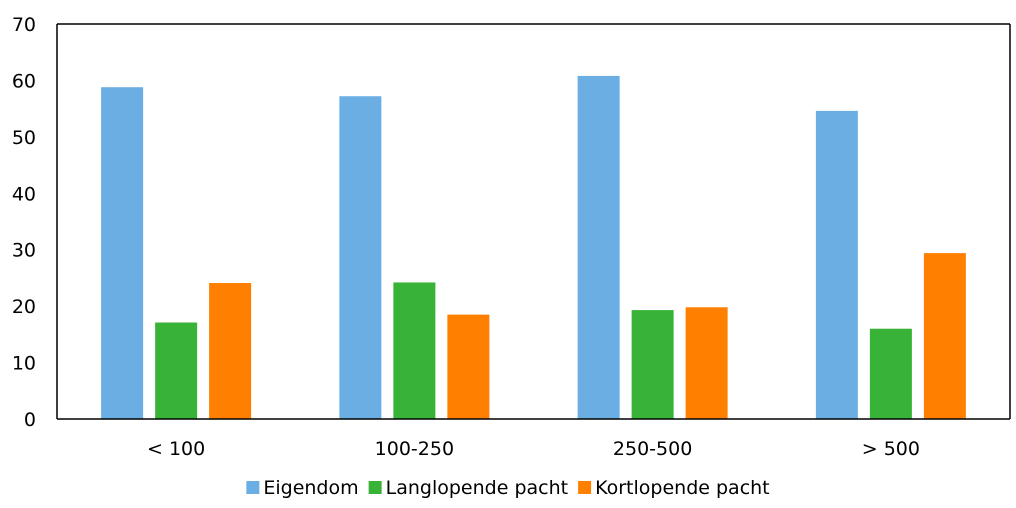  I want to click on x-tick-label: 100-250, so click(414, 449).